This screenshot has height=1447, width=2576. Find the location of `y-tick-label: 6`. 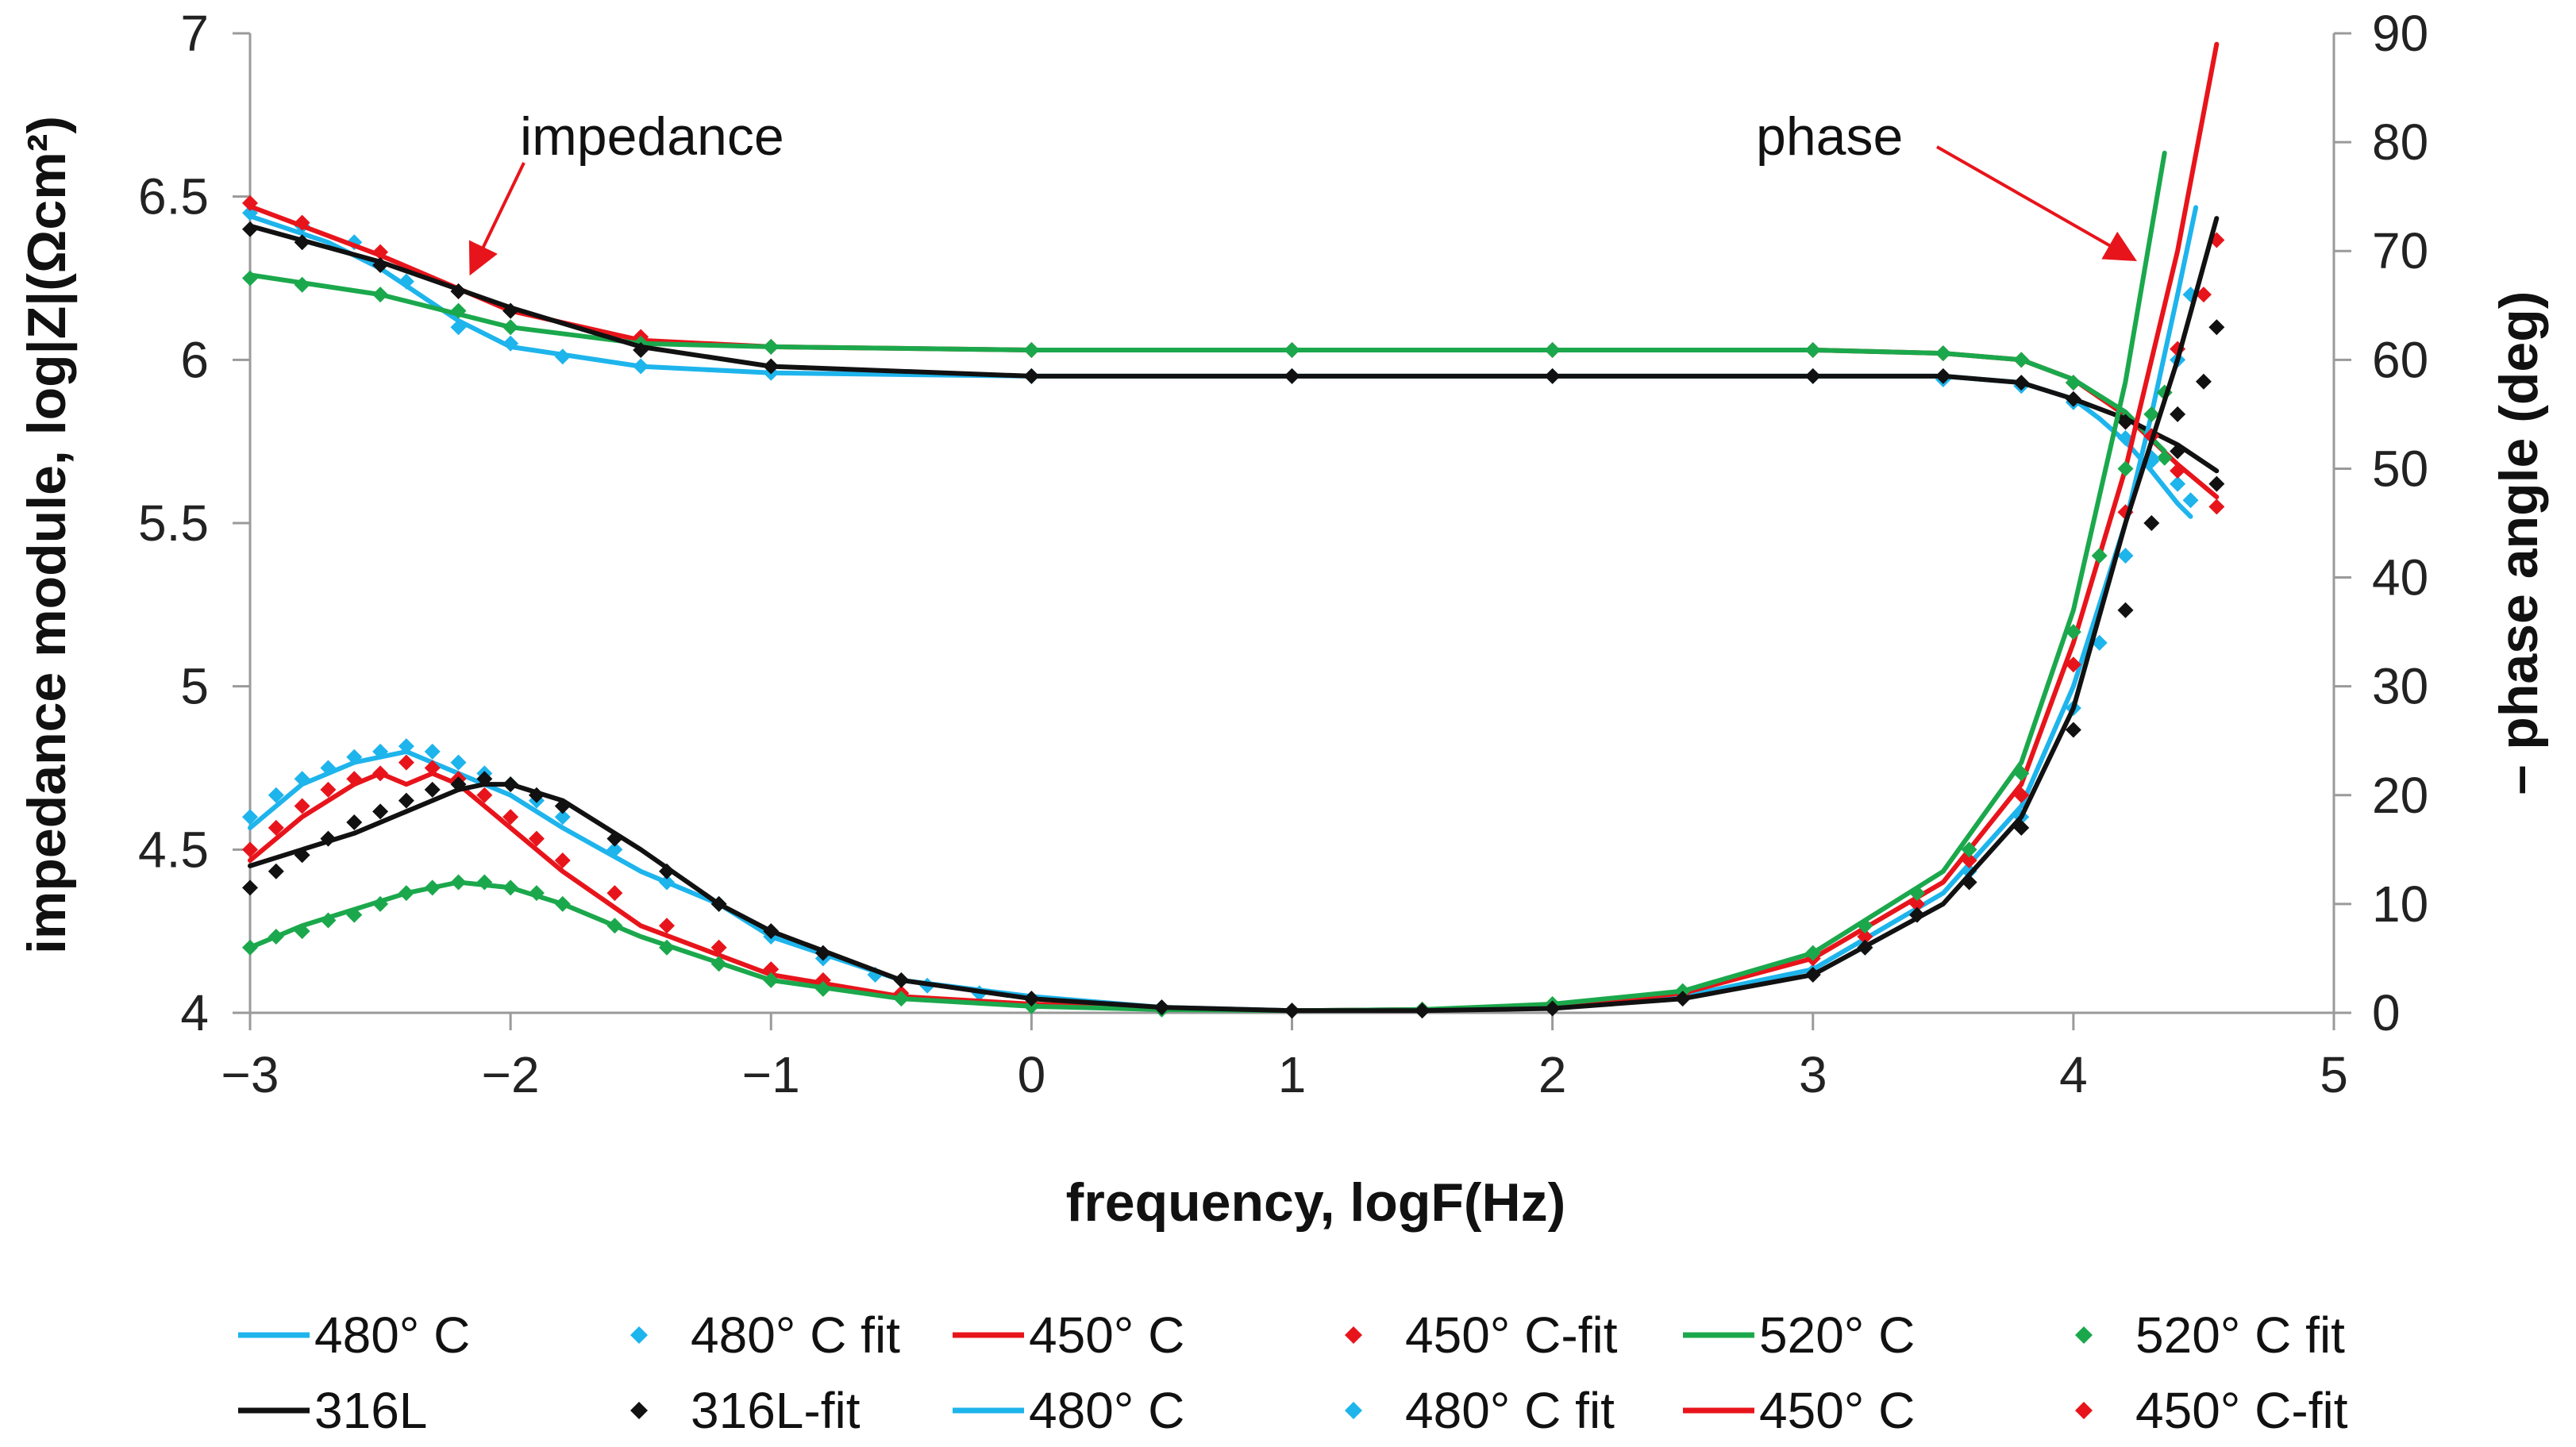

y-tick-label: 6 is located at coordinates (194, 359).